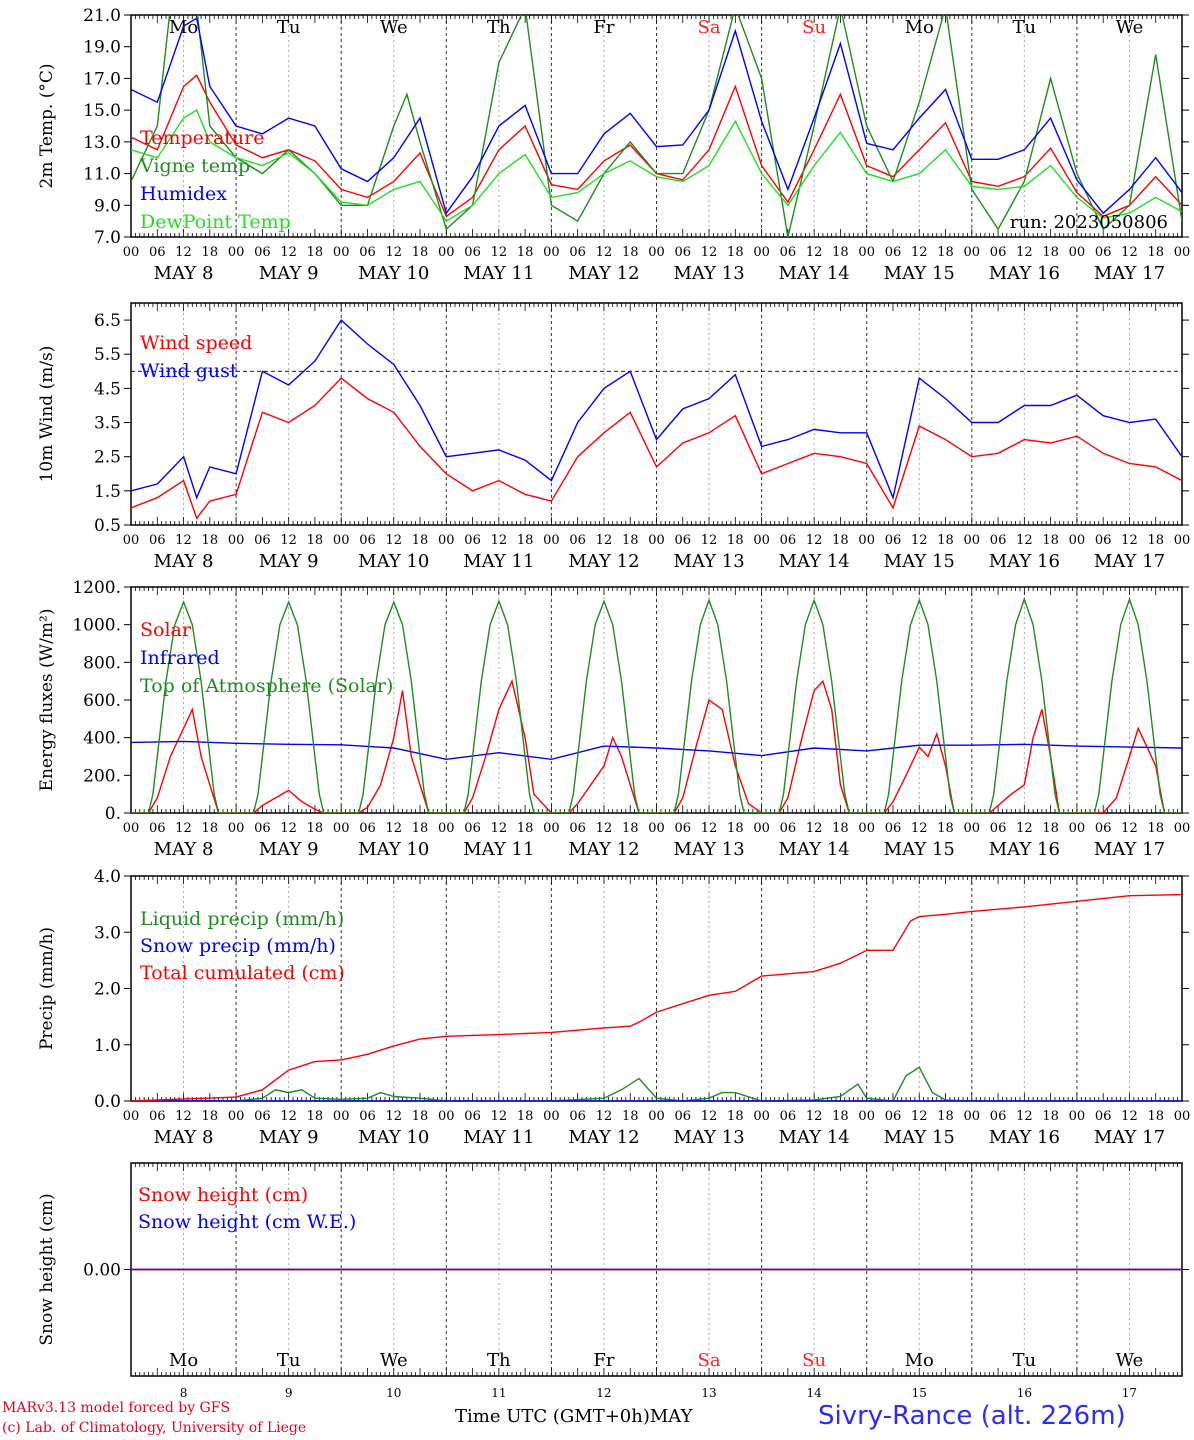  I want to click on y-axis-label: Energy fluxes (W/m²), so click(47, 700).